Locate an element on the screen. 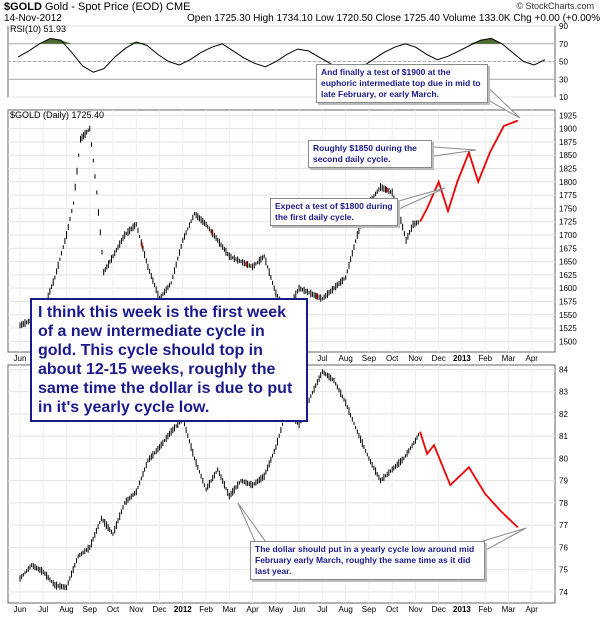 The height and width of the screenshot is (628, 600). rsi-y-tick: 50 is located at coordinates (563, 62).